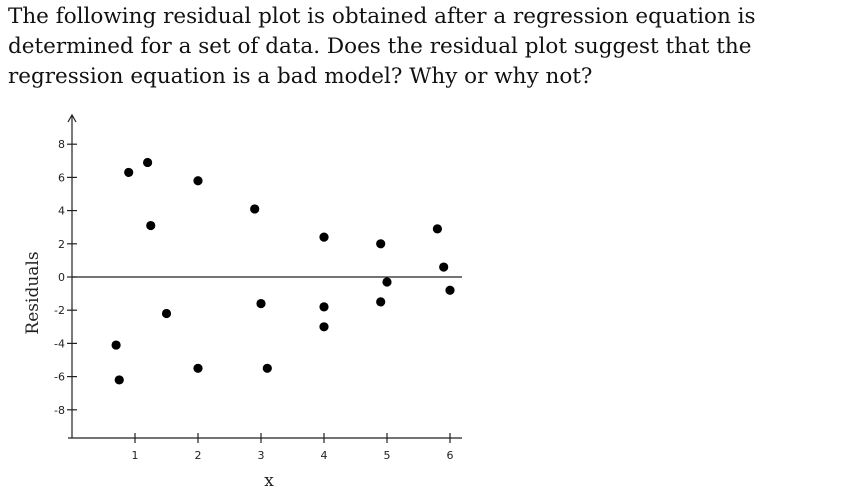 The height and width of the screenshot is (500, 864). I want to click on y-tick-label: 2, so click(61, 244).